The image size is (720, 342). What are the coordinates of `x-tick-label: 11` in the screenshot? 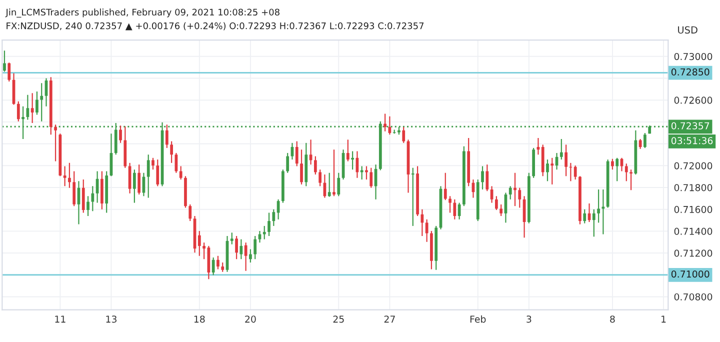 It's located at (60, 319).